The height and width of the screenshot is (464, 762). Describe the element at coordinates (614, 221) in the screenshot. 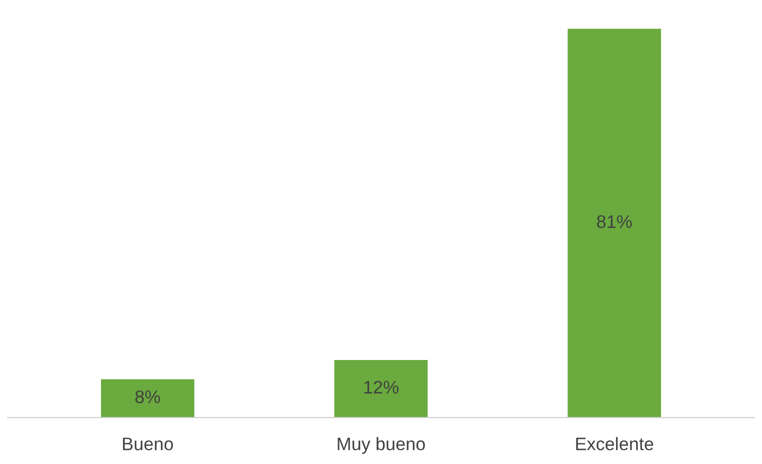

I see `data-label: 81%` at that location.